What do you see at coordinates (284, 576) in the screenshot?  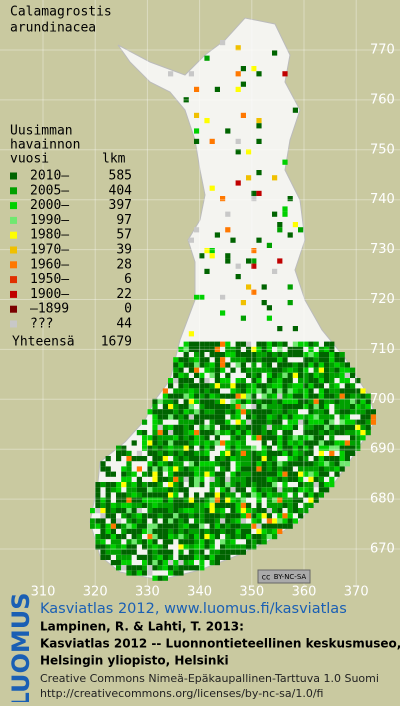 I see `license-badge: cc BY-NC-SA` at bounding box center [284, 576].